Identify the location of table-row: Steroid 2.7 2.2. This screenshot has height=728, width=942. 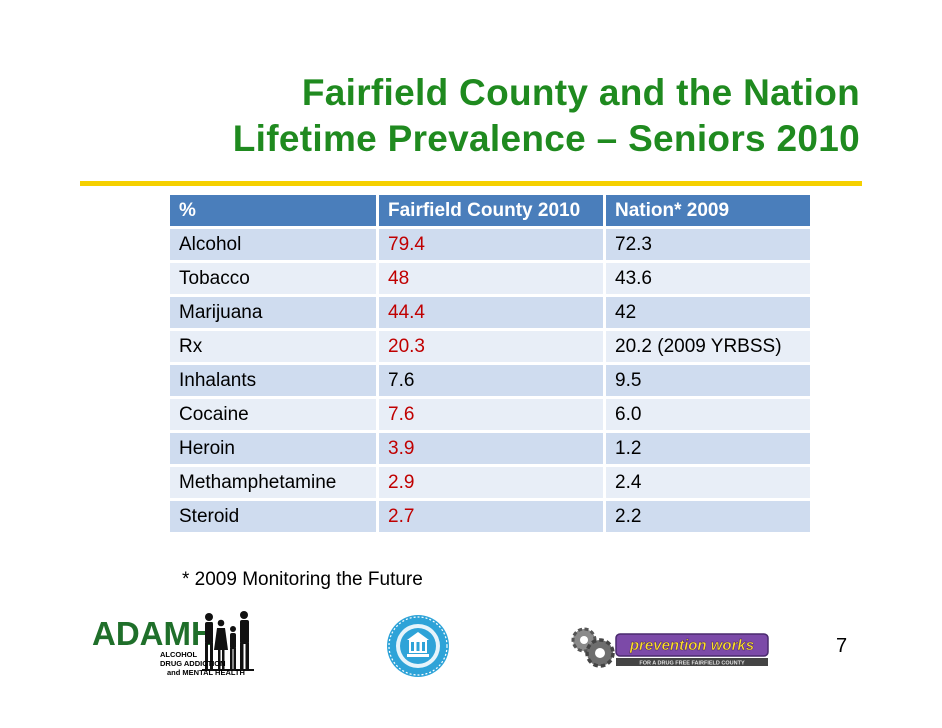
(491, 516).